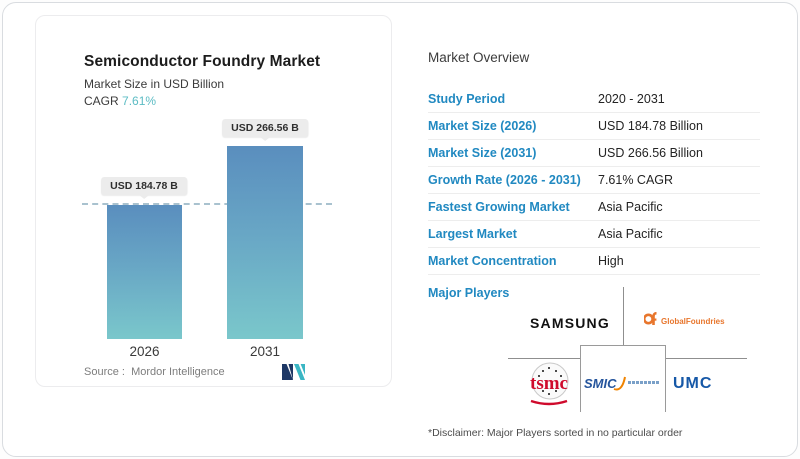  I want to click on players-connector-left-line, so click(544, 358).